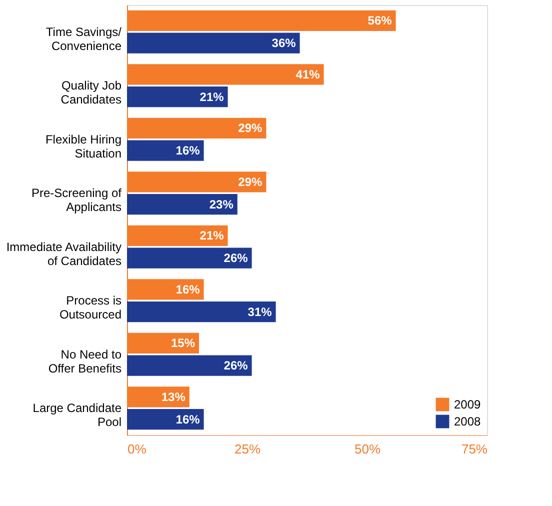  I want to click on x-tick-label: 0%, so click(137, 449).